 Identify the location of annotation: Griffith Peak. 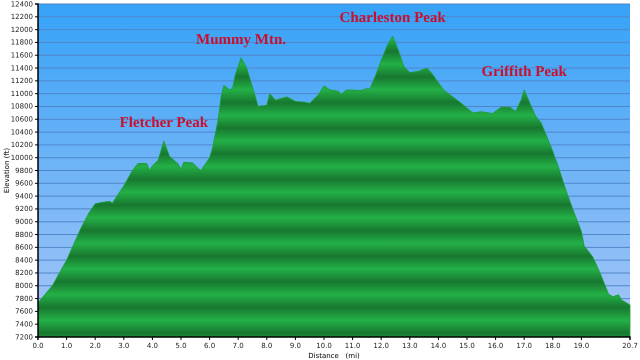
(524, 72).